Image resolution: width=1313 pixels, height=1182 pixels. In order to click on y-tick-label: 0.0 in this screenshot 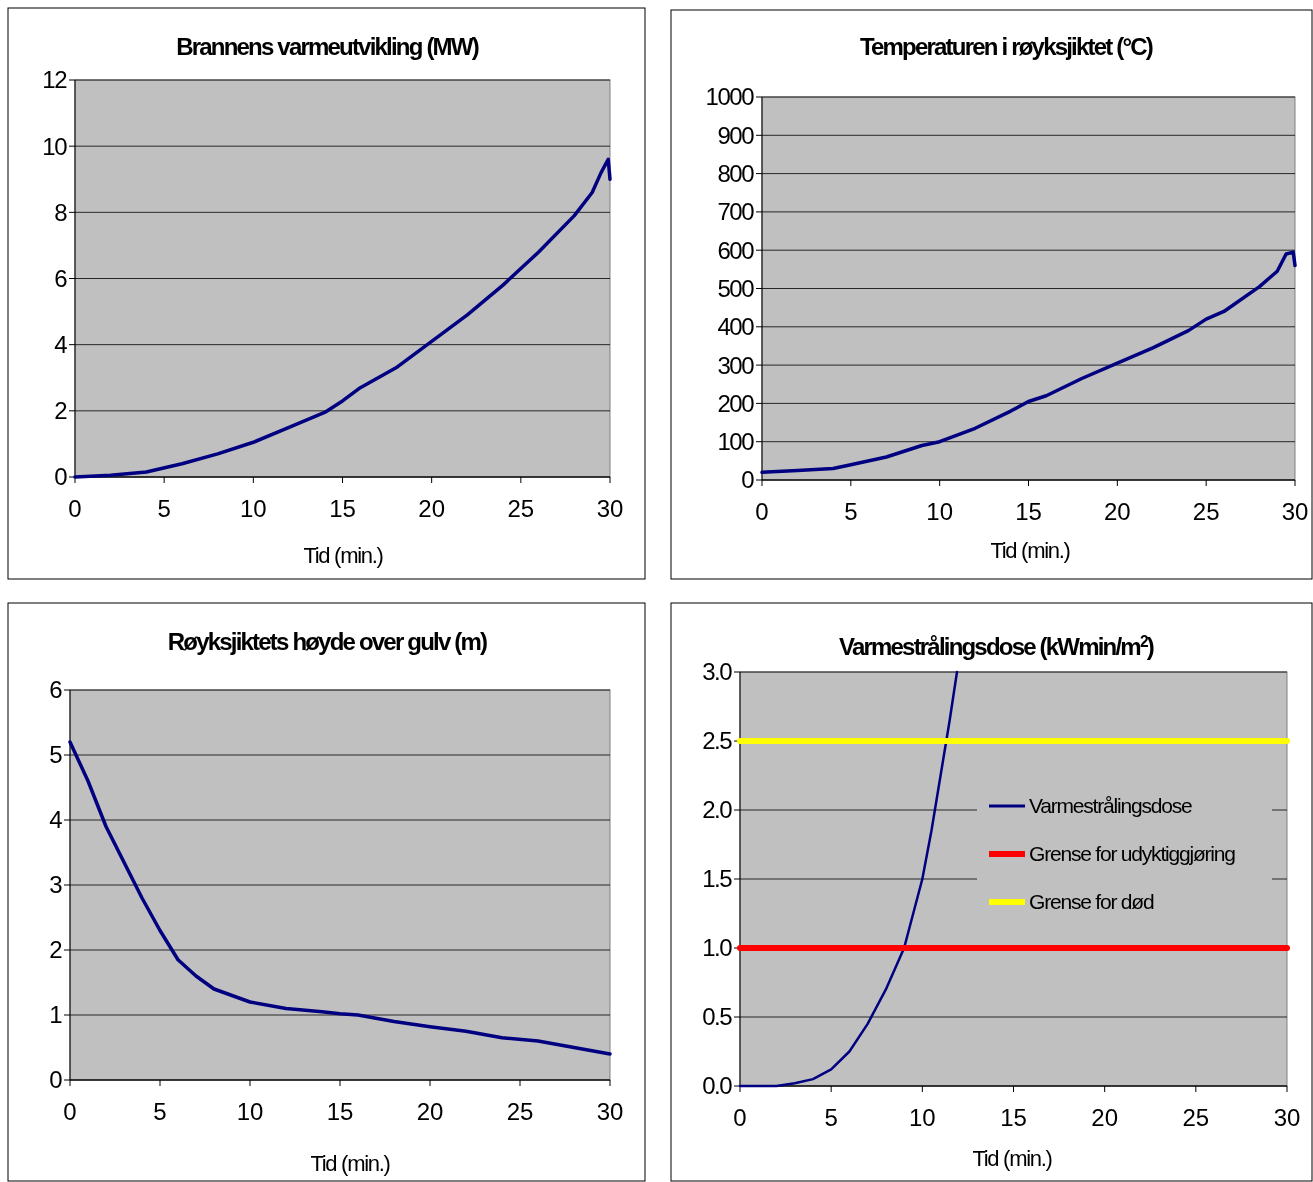, I will do `click(717, 1086)`.